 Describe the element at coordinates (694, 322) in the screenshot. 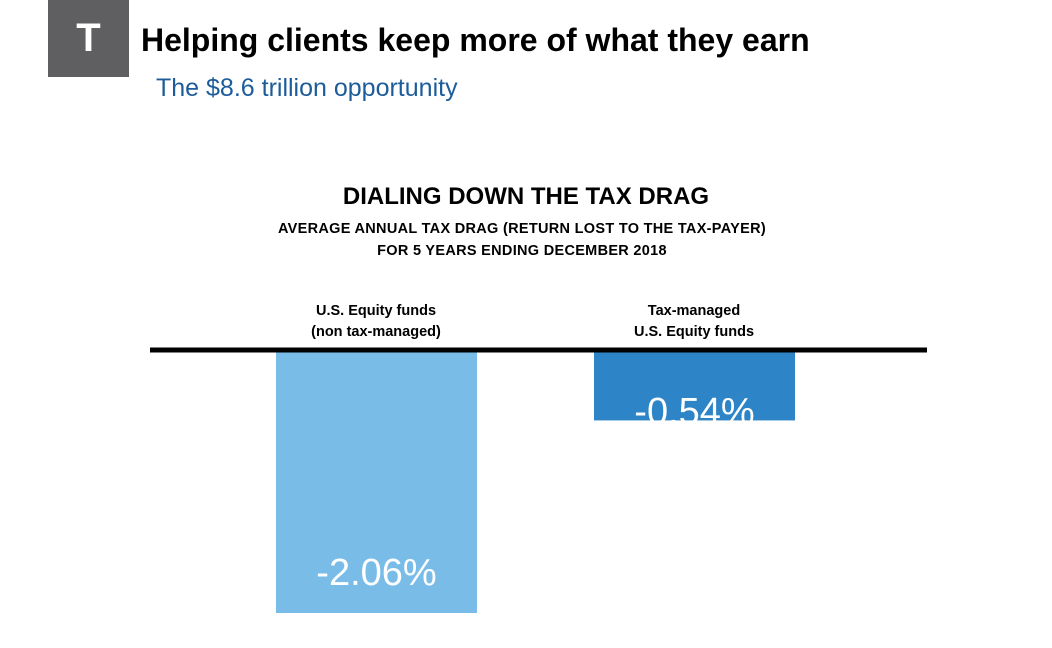

I see `category-label-2: Tax-managed U.S. Equity funds` at that location.